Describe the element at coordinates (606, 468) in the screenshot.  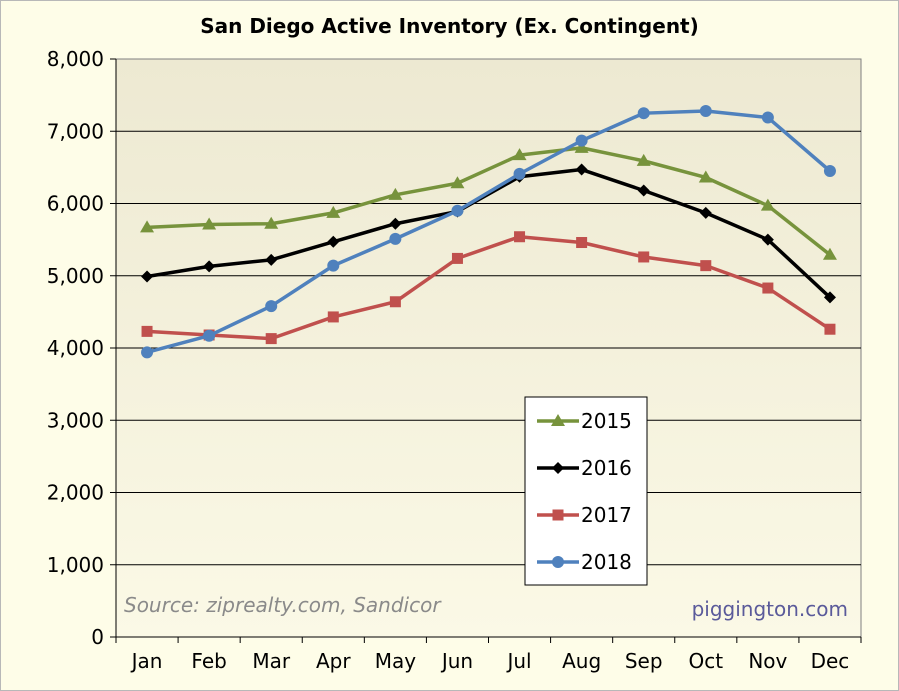
I see `legend-label: 2016` at that location.